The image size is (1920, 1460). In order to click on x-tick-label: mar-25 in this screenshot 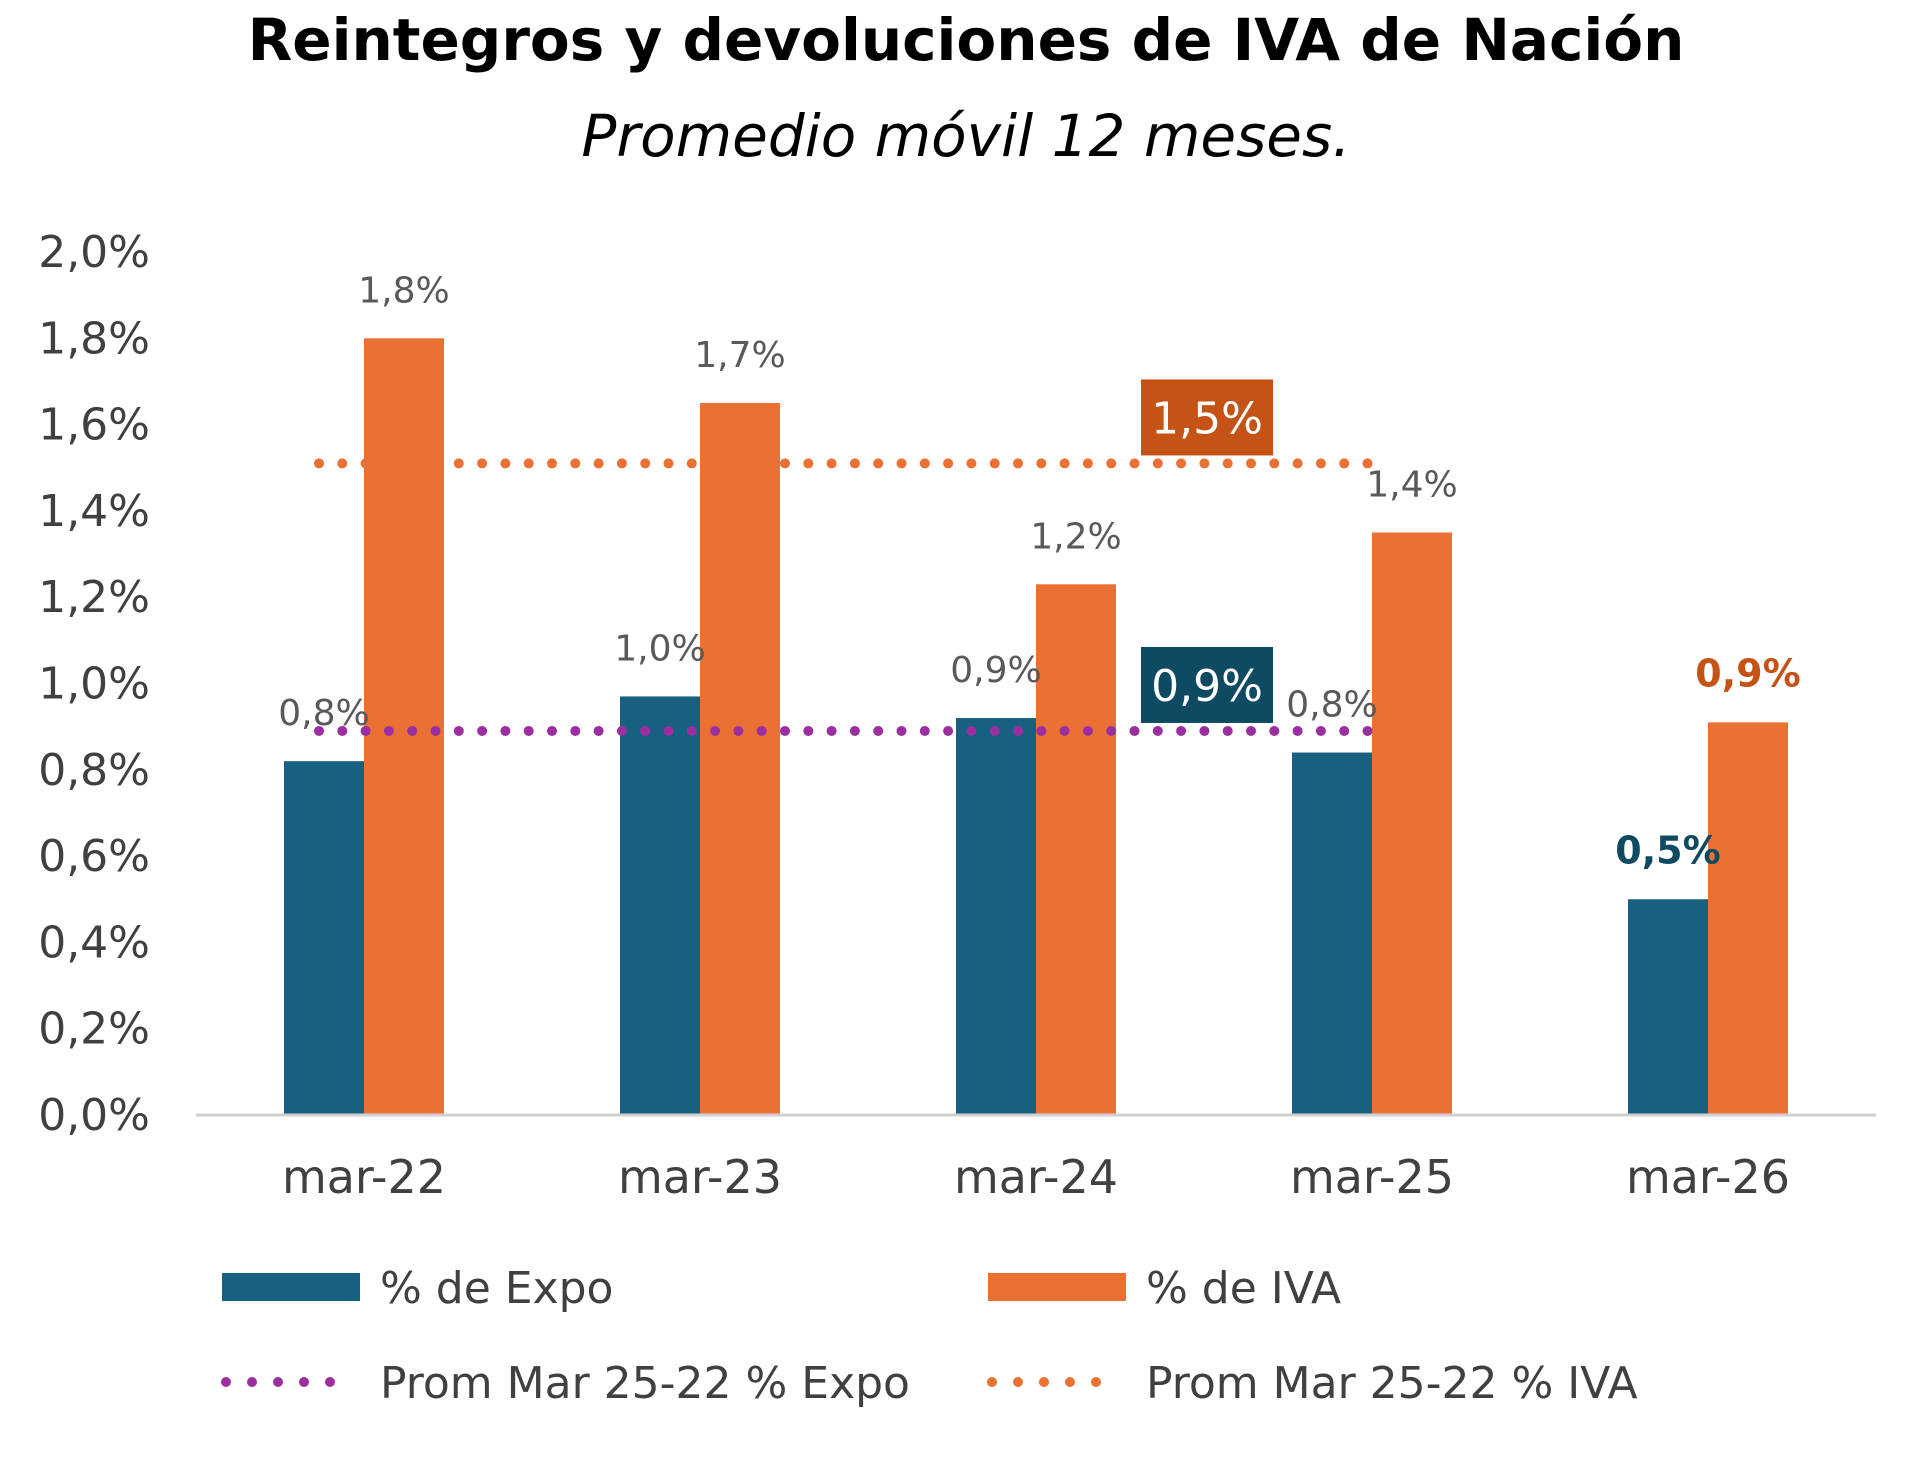, I will do `click(1372, 1177)`.